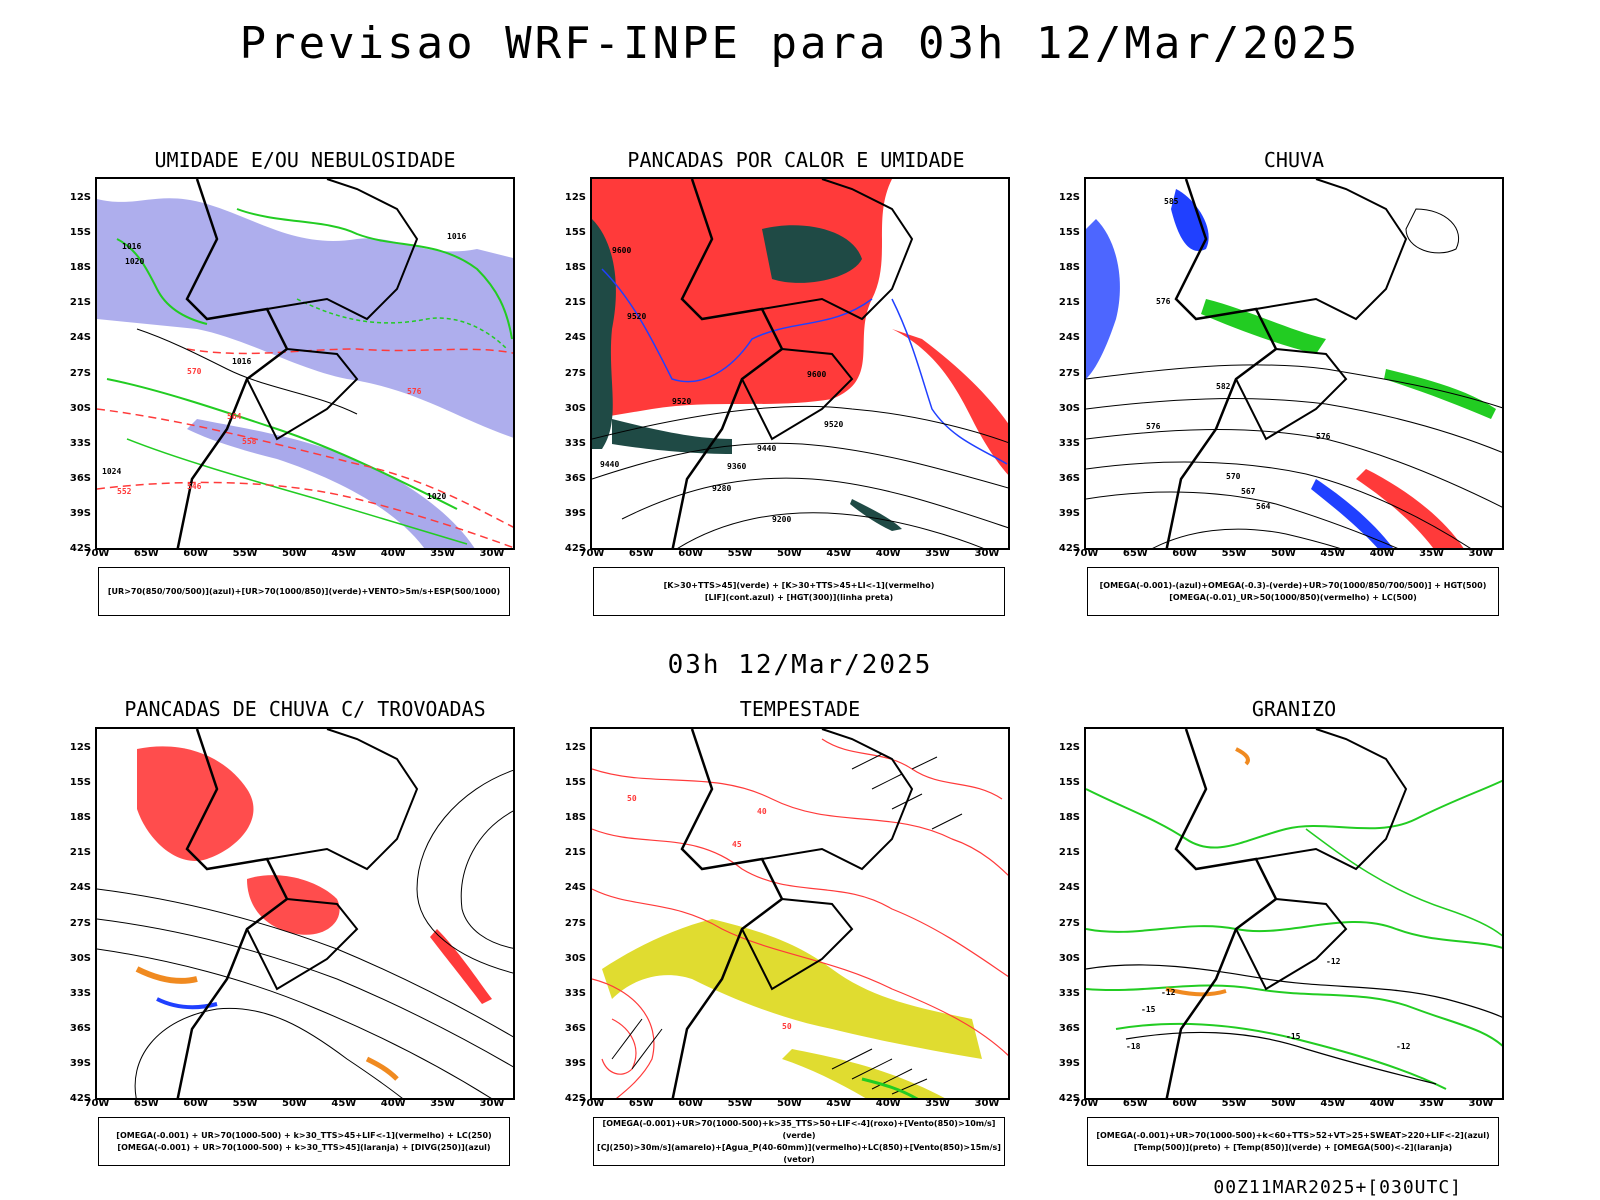 The height and width of the screenshot is (1200, 1600). What do you see at coordinates (1171, 201) in the screenshot?
I see `svg-text: 585` at bounding box center [1171, 201].